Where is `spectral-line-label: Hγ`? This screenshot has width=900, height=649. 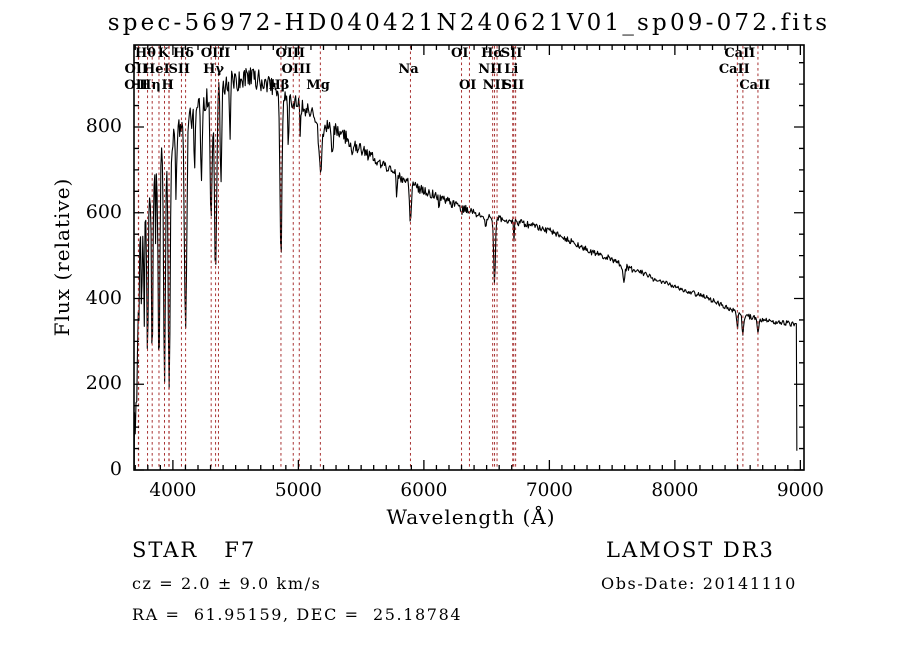 spectral-line-label: Hγ is located at coordinates (213, 69).